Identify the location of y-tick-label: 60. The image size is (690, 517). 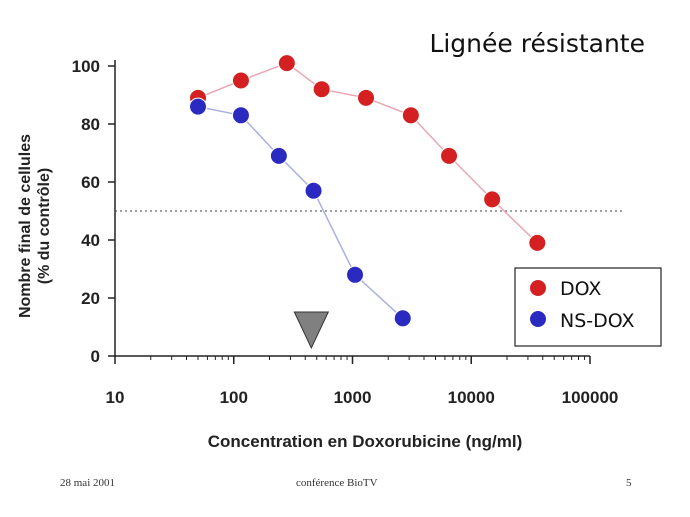
(90, 182).